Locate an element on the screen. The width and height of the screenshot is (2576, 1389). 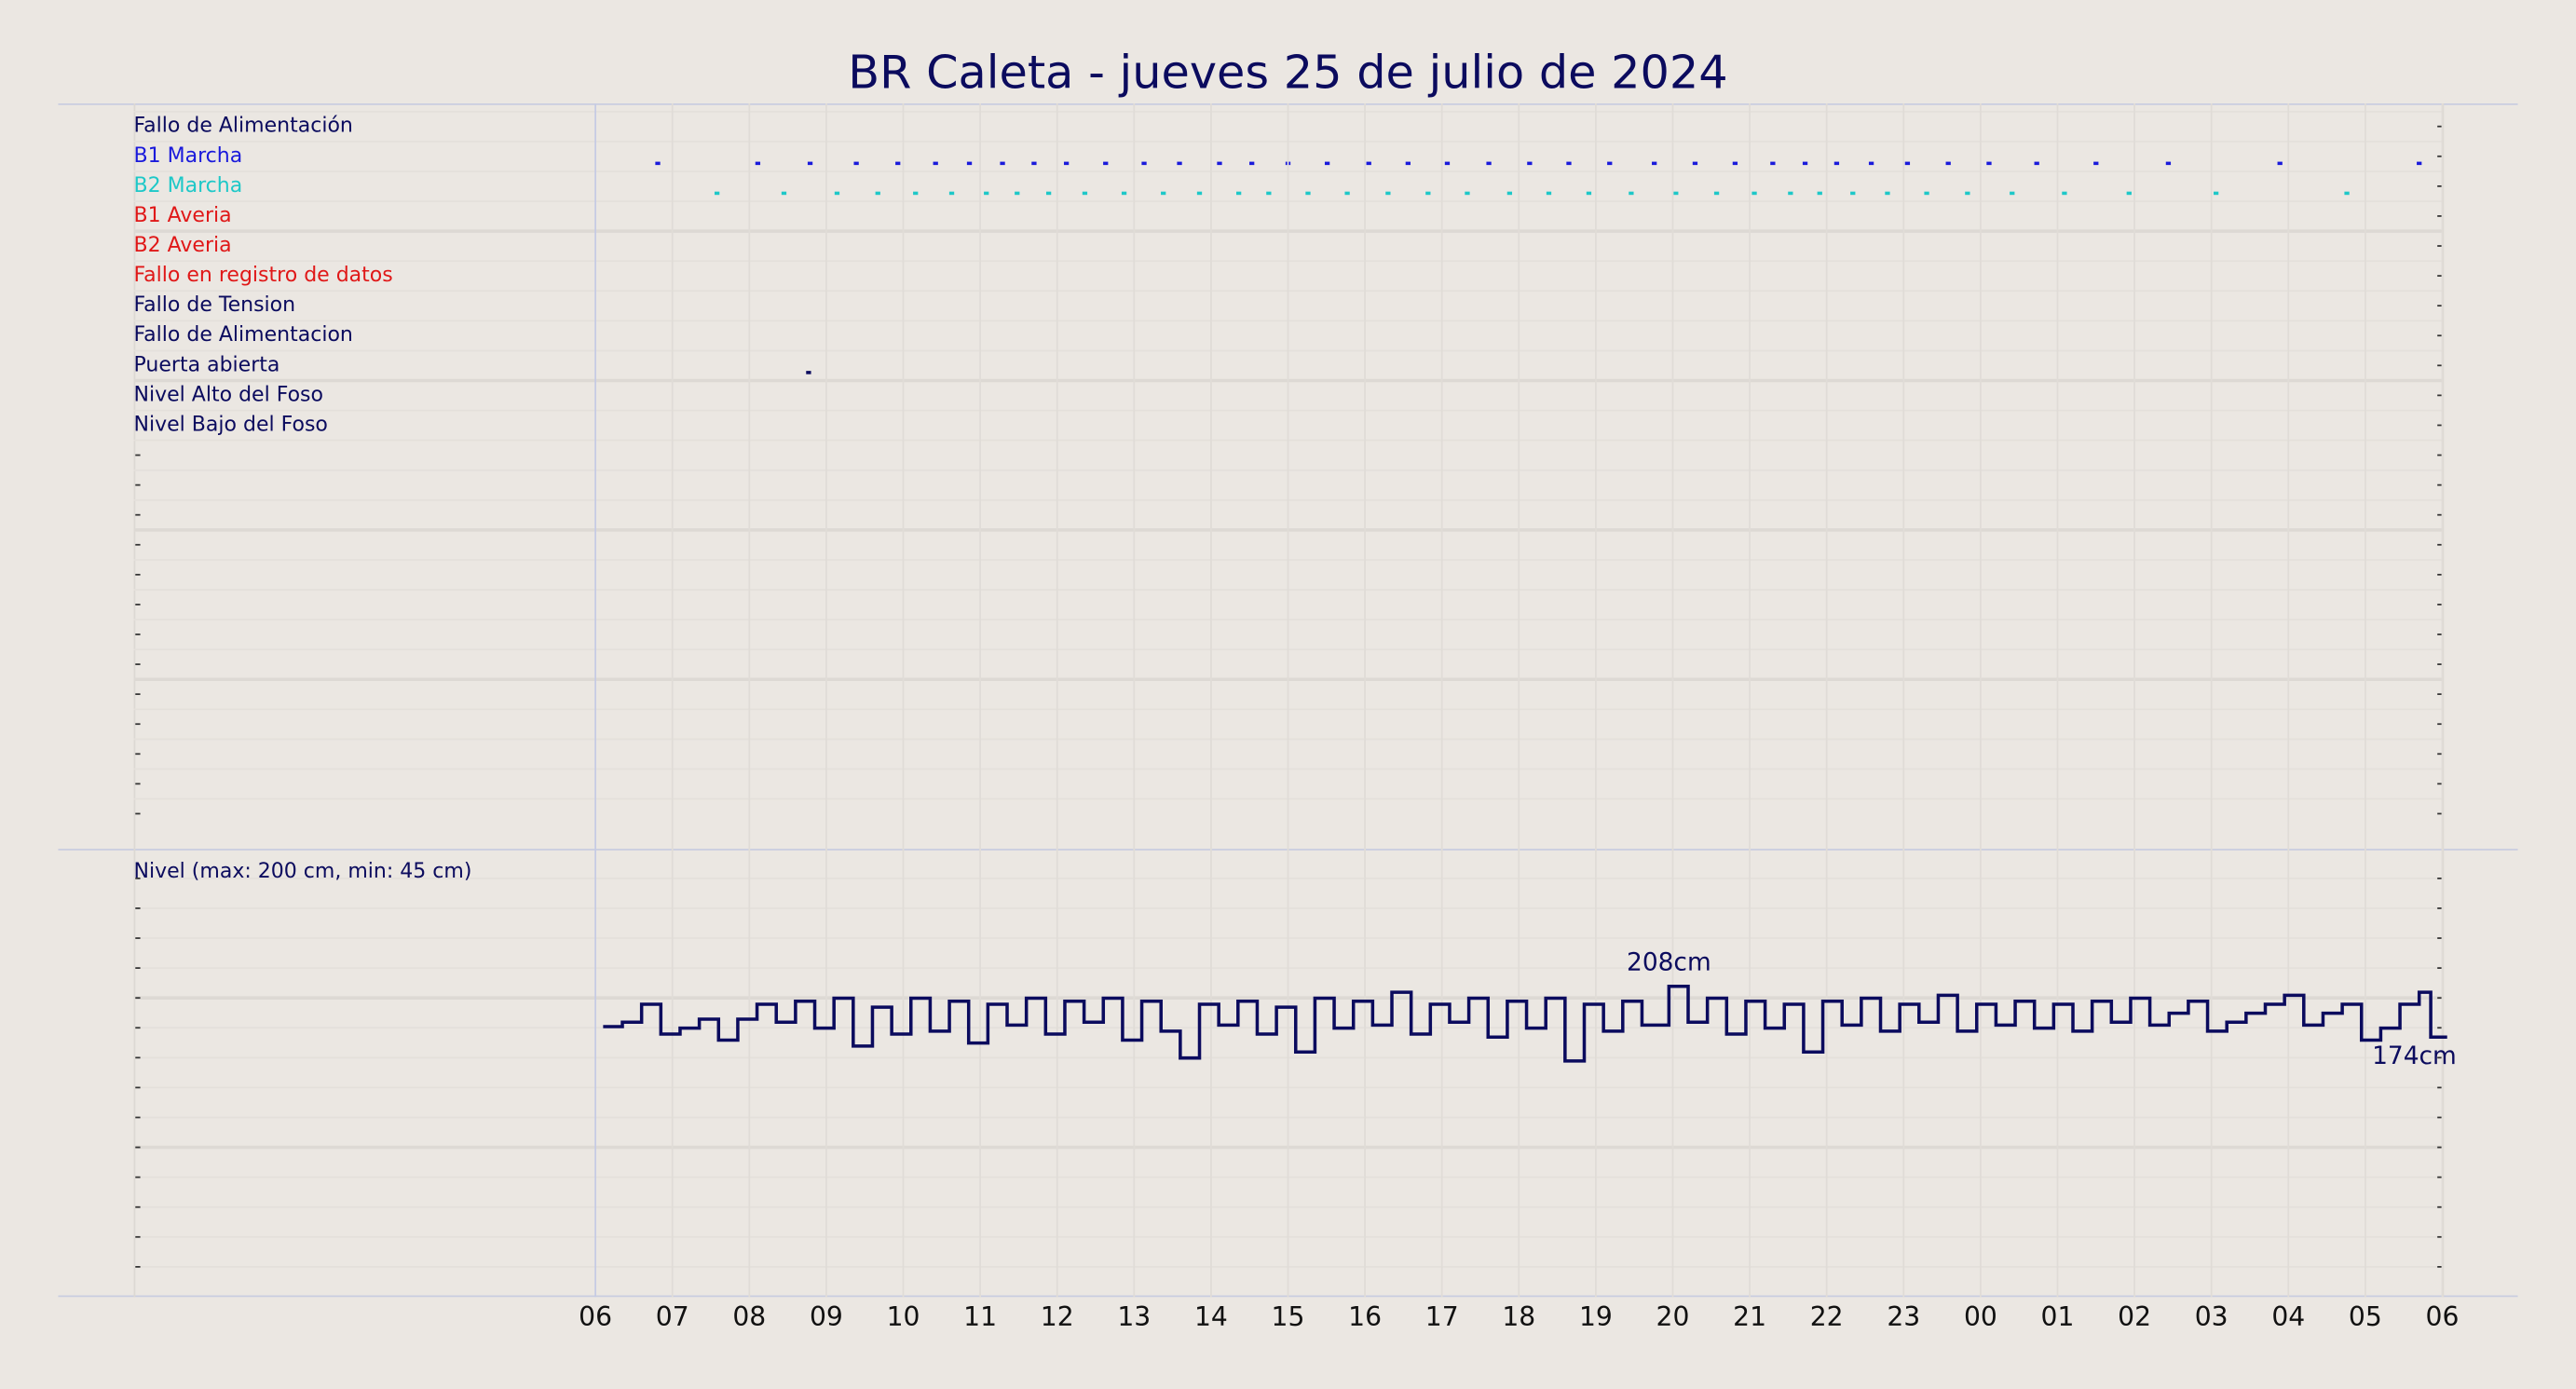
x-tick-label: 08 is located at coordinates (749, 1316).